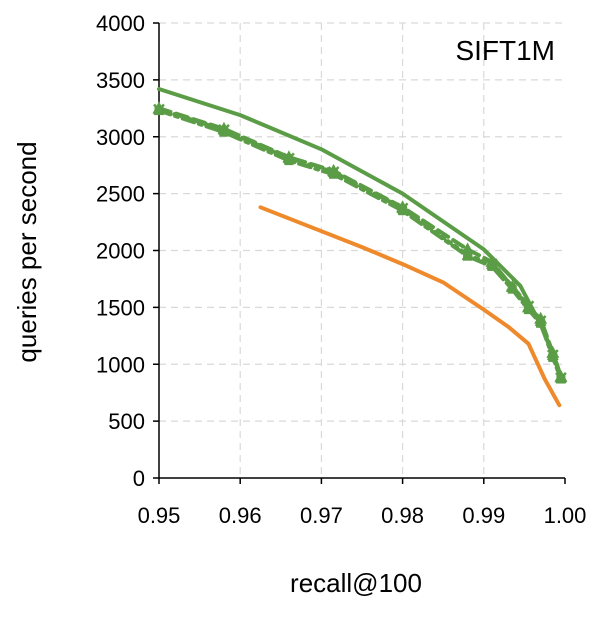  I want to click on y-tick-label: 1500, so click(120, 307).